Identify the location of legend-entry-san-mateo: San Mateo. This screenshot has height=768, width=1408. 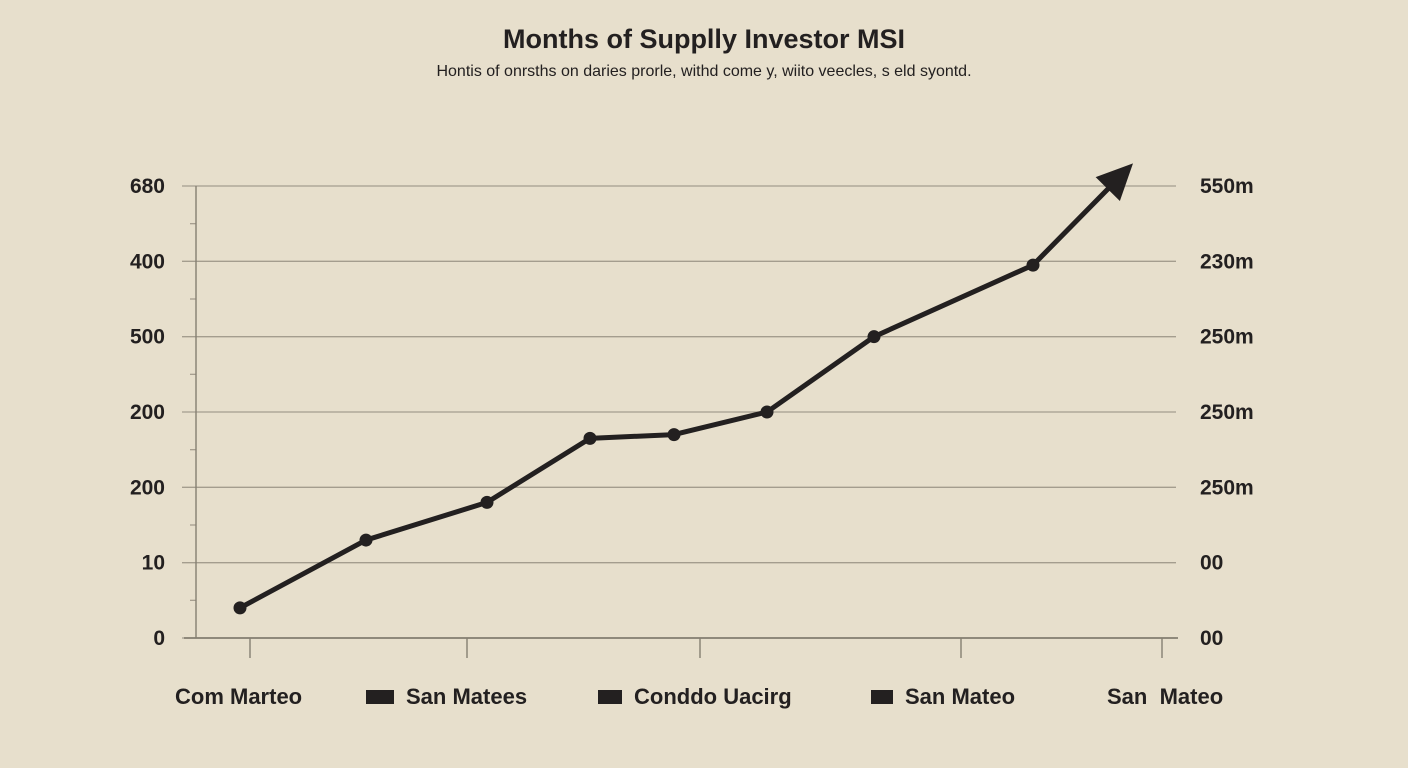
(943, 697).